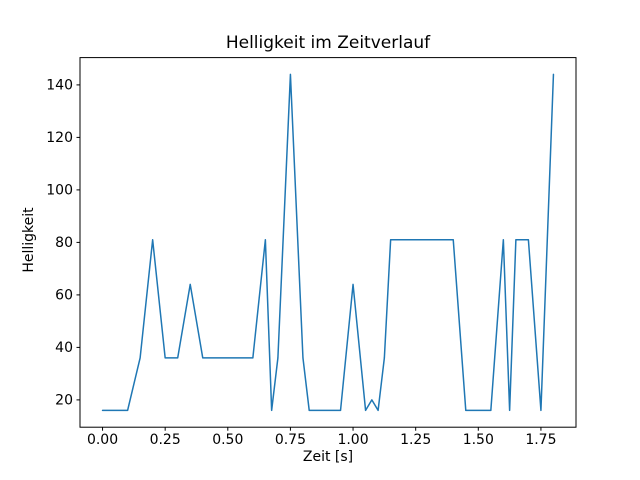 The width and height of the screenshot is (640, 480). What do you see at coordinates (328, 457) in the screenshot?
I see `x-axis-label: Zeit [s]` at bounding box center [328, 457].